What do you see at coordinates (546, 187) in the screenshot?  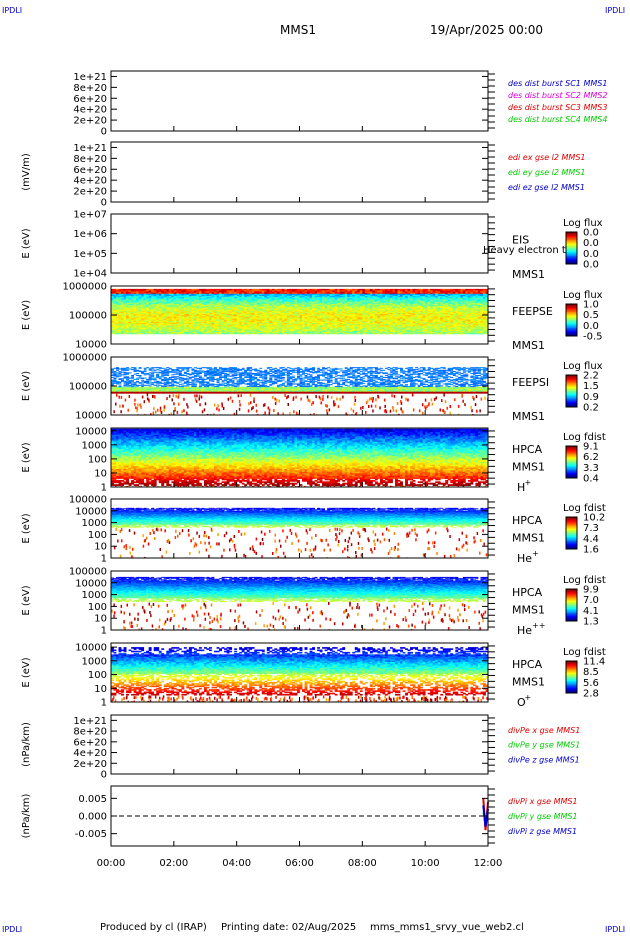 I see `legend-entry: edi ez gse l2 MMS1` at bounding box center [546, 187].